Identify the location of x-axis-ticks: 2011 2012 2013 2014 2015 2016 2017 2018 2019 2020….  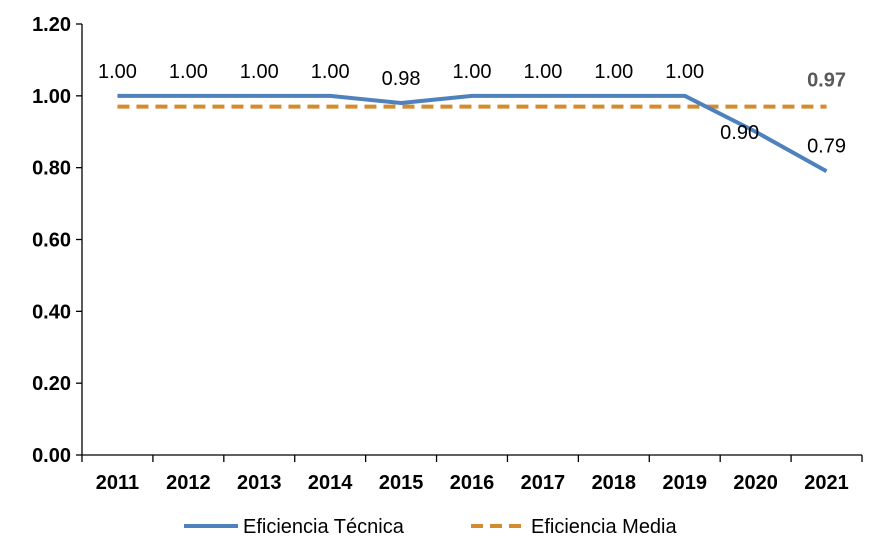
(472, 474).